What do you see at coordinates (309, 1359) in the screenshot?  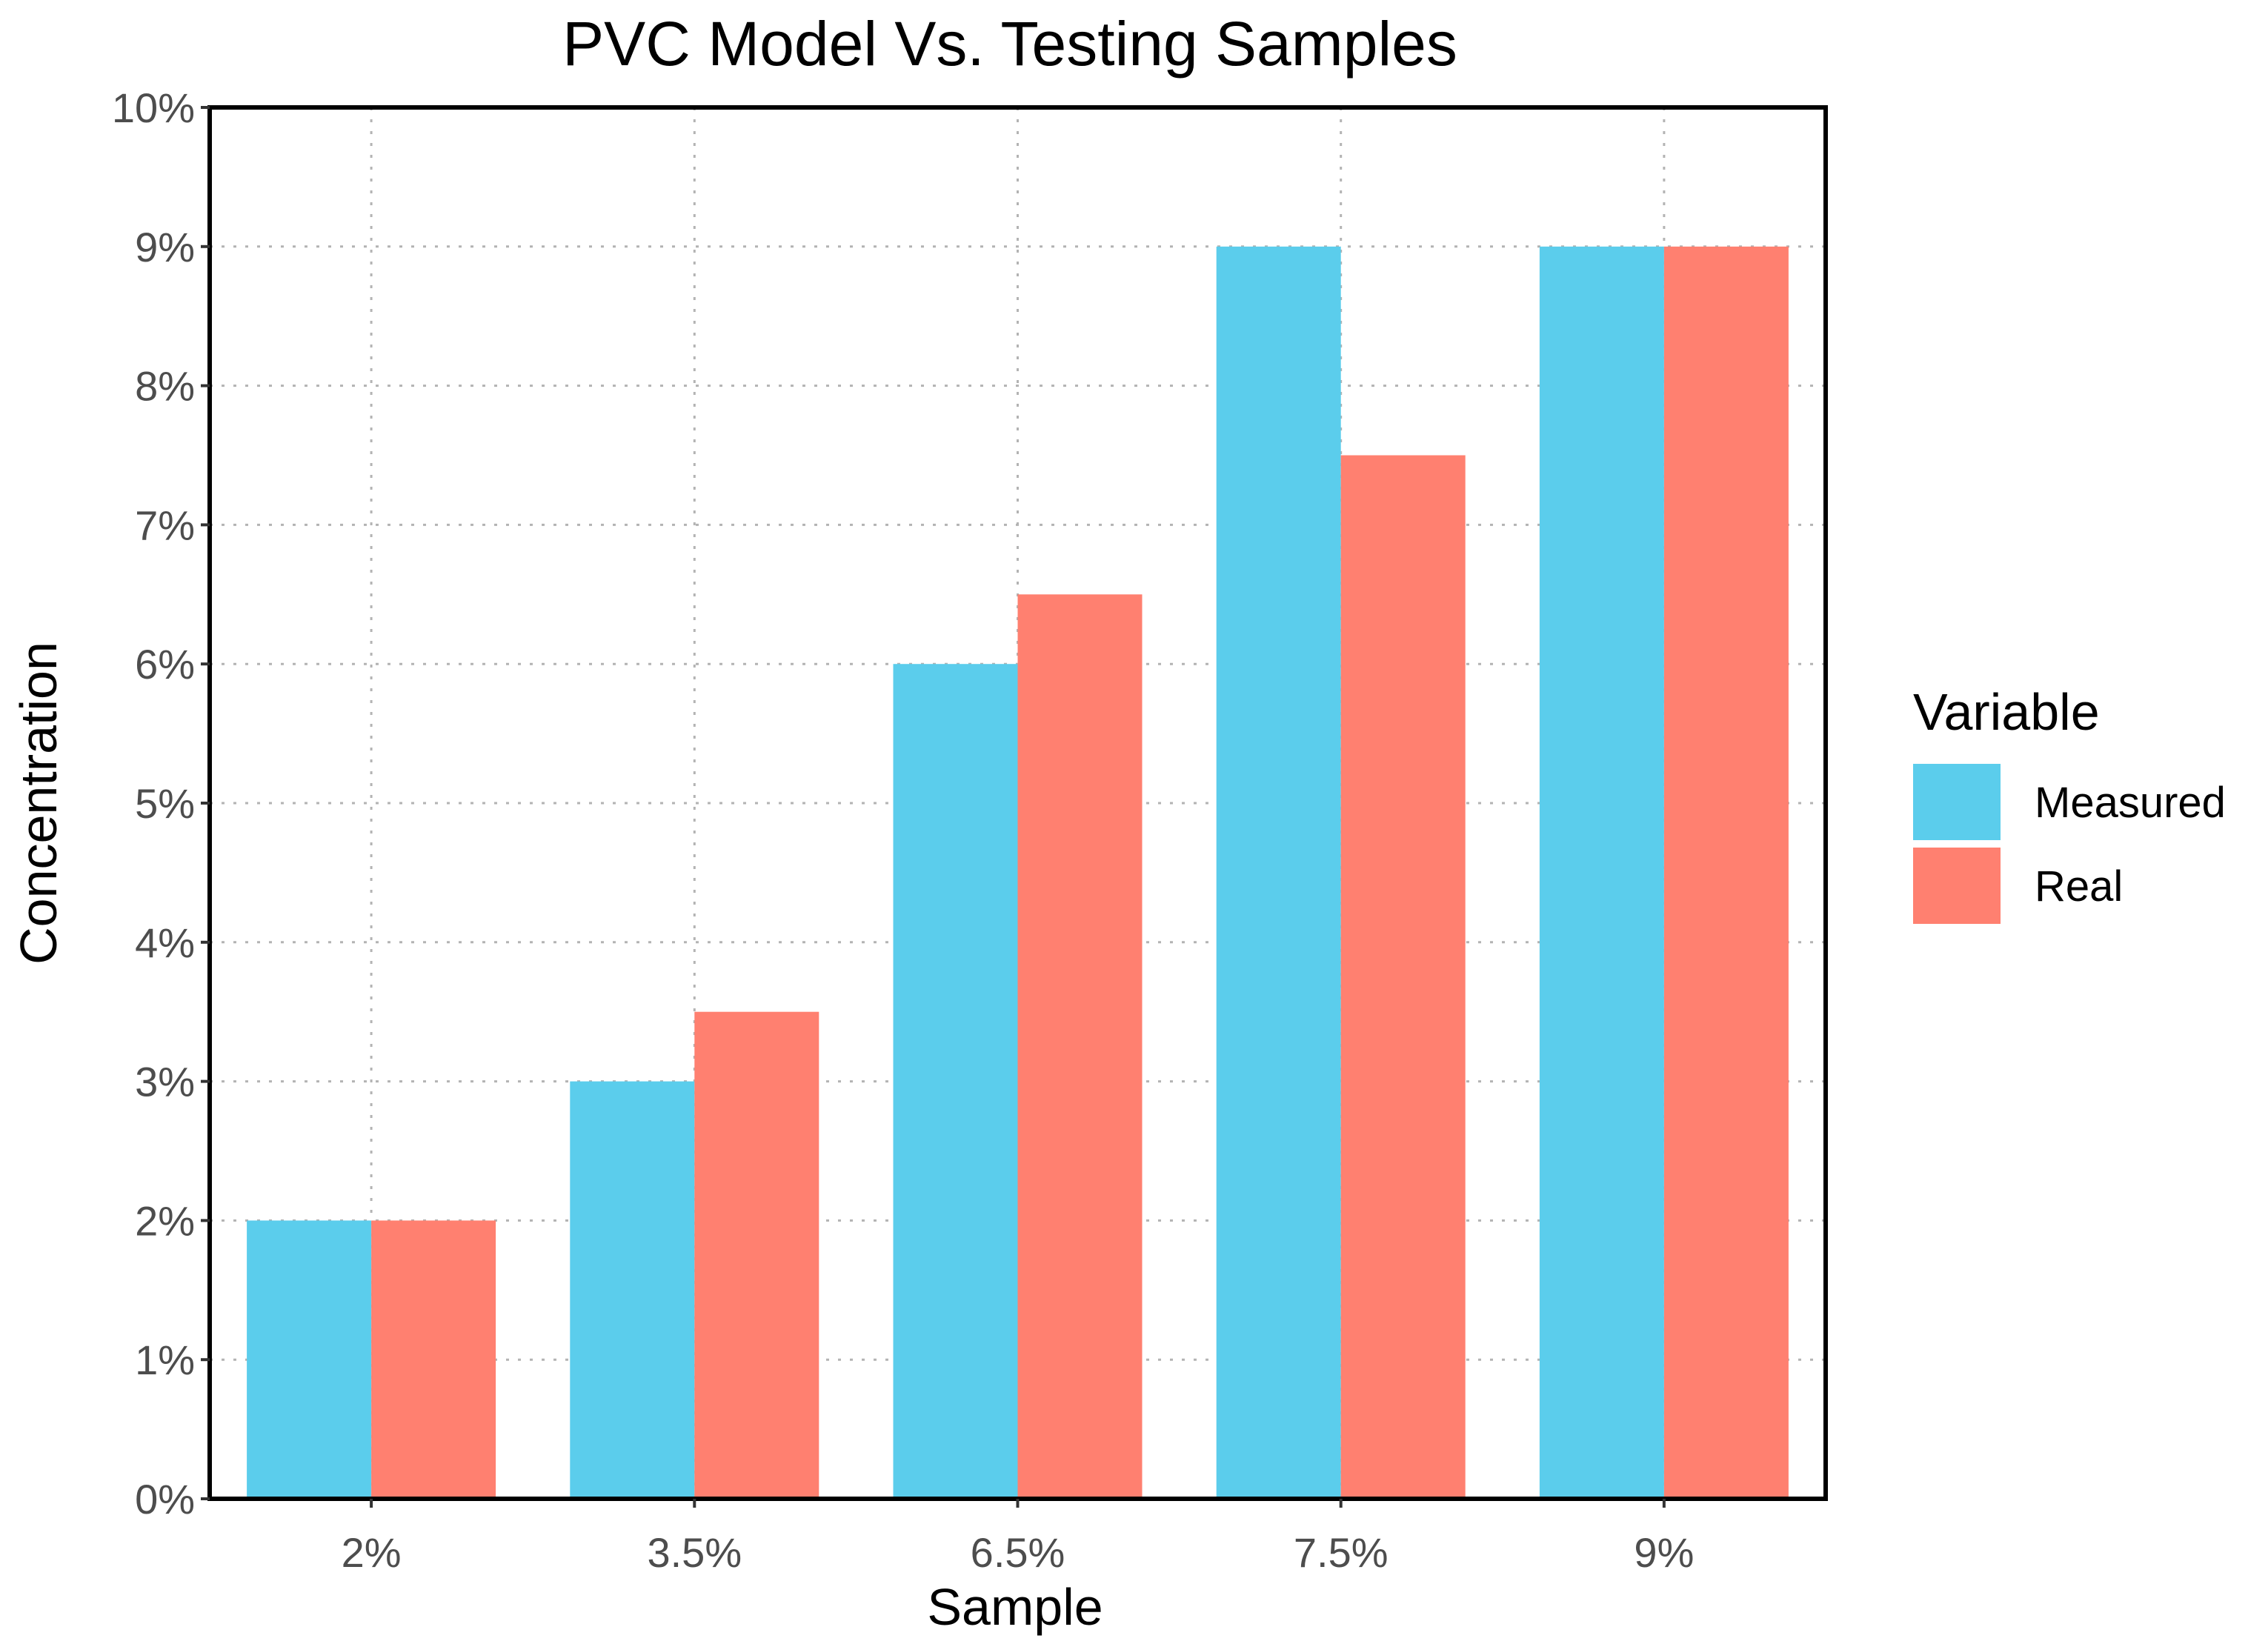 I see `bar-measured-2%` at bounding box center [309, 1359].